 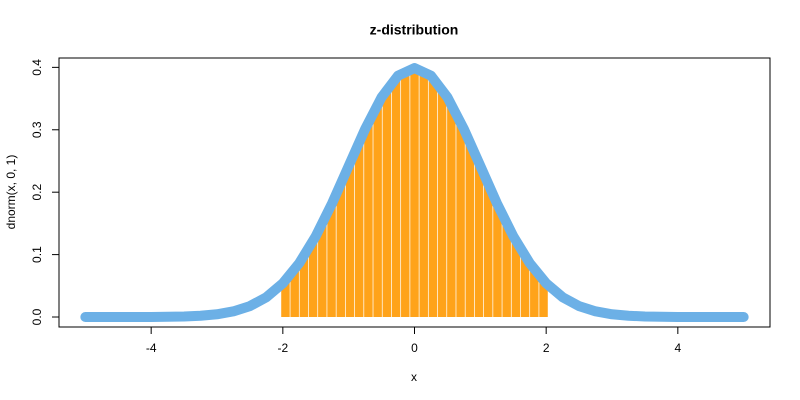 I want to click on x-tick-label: -2, so click(x=282, y=348).